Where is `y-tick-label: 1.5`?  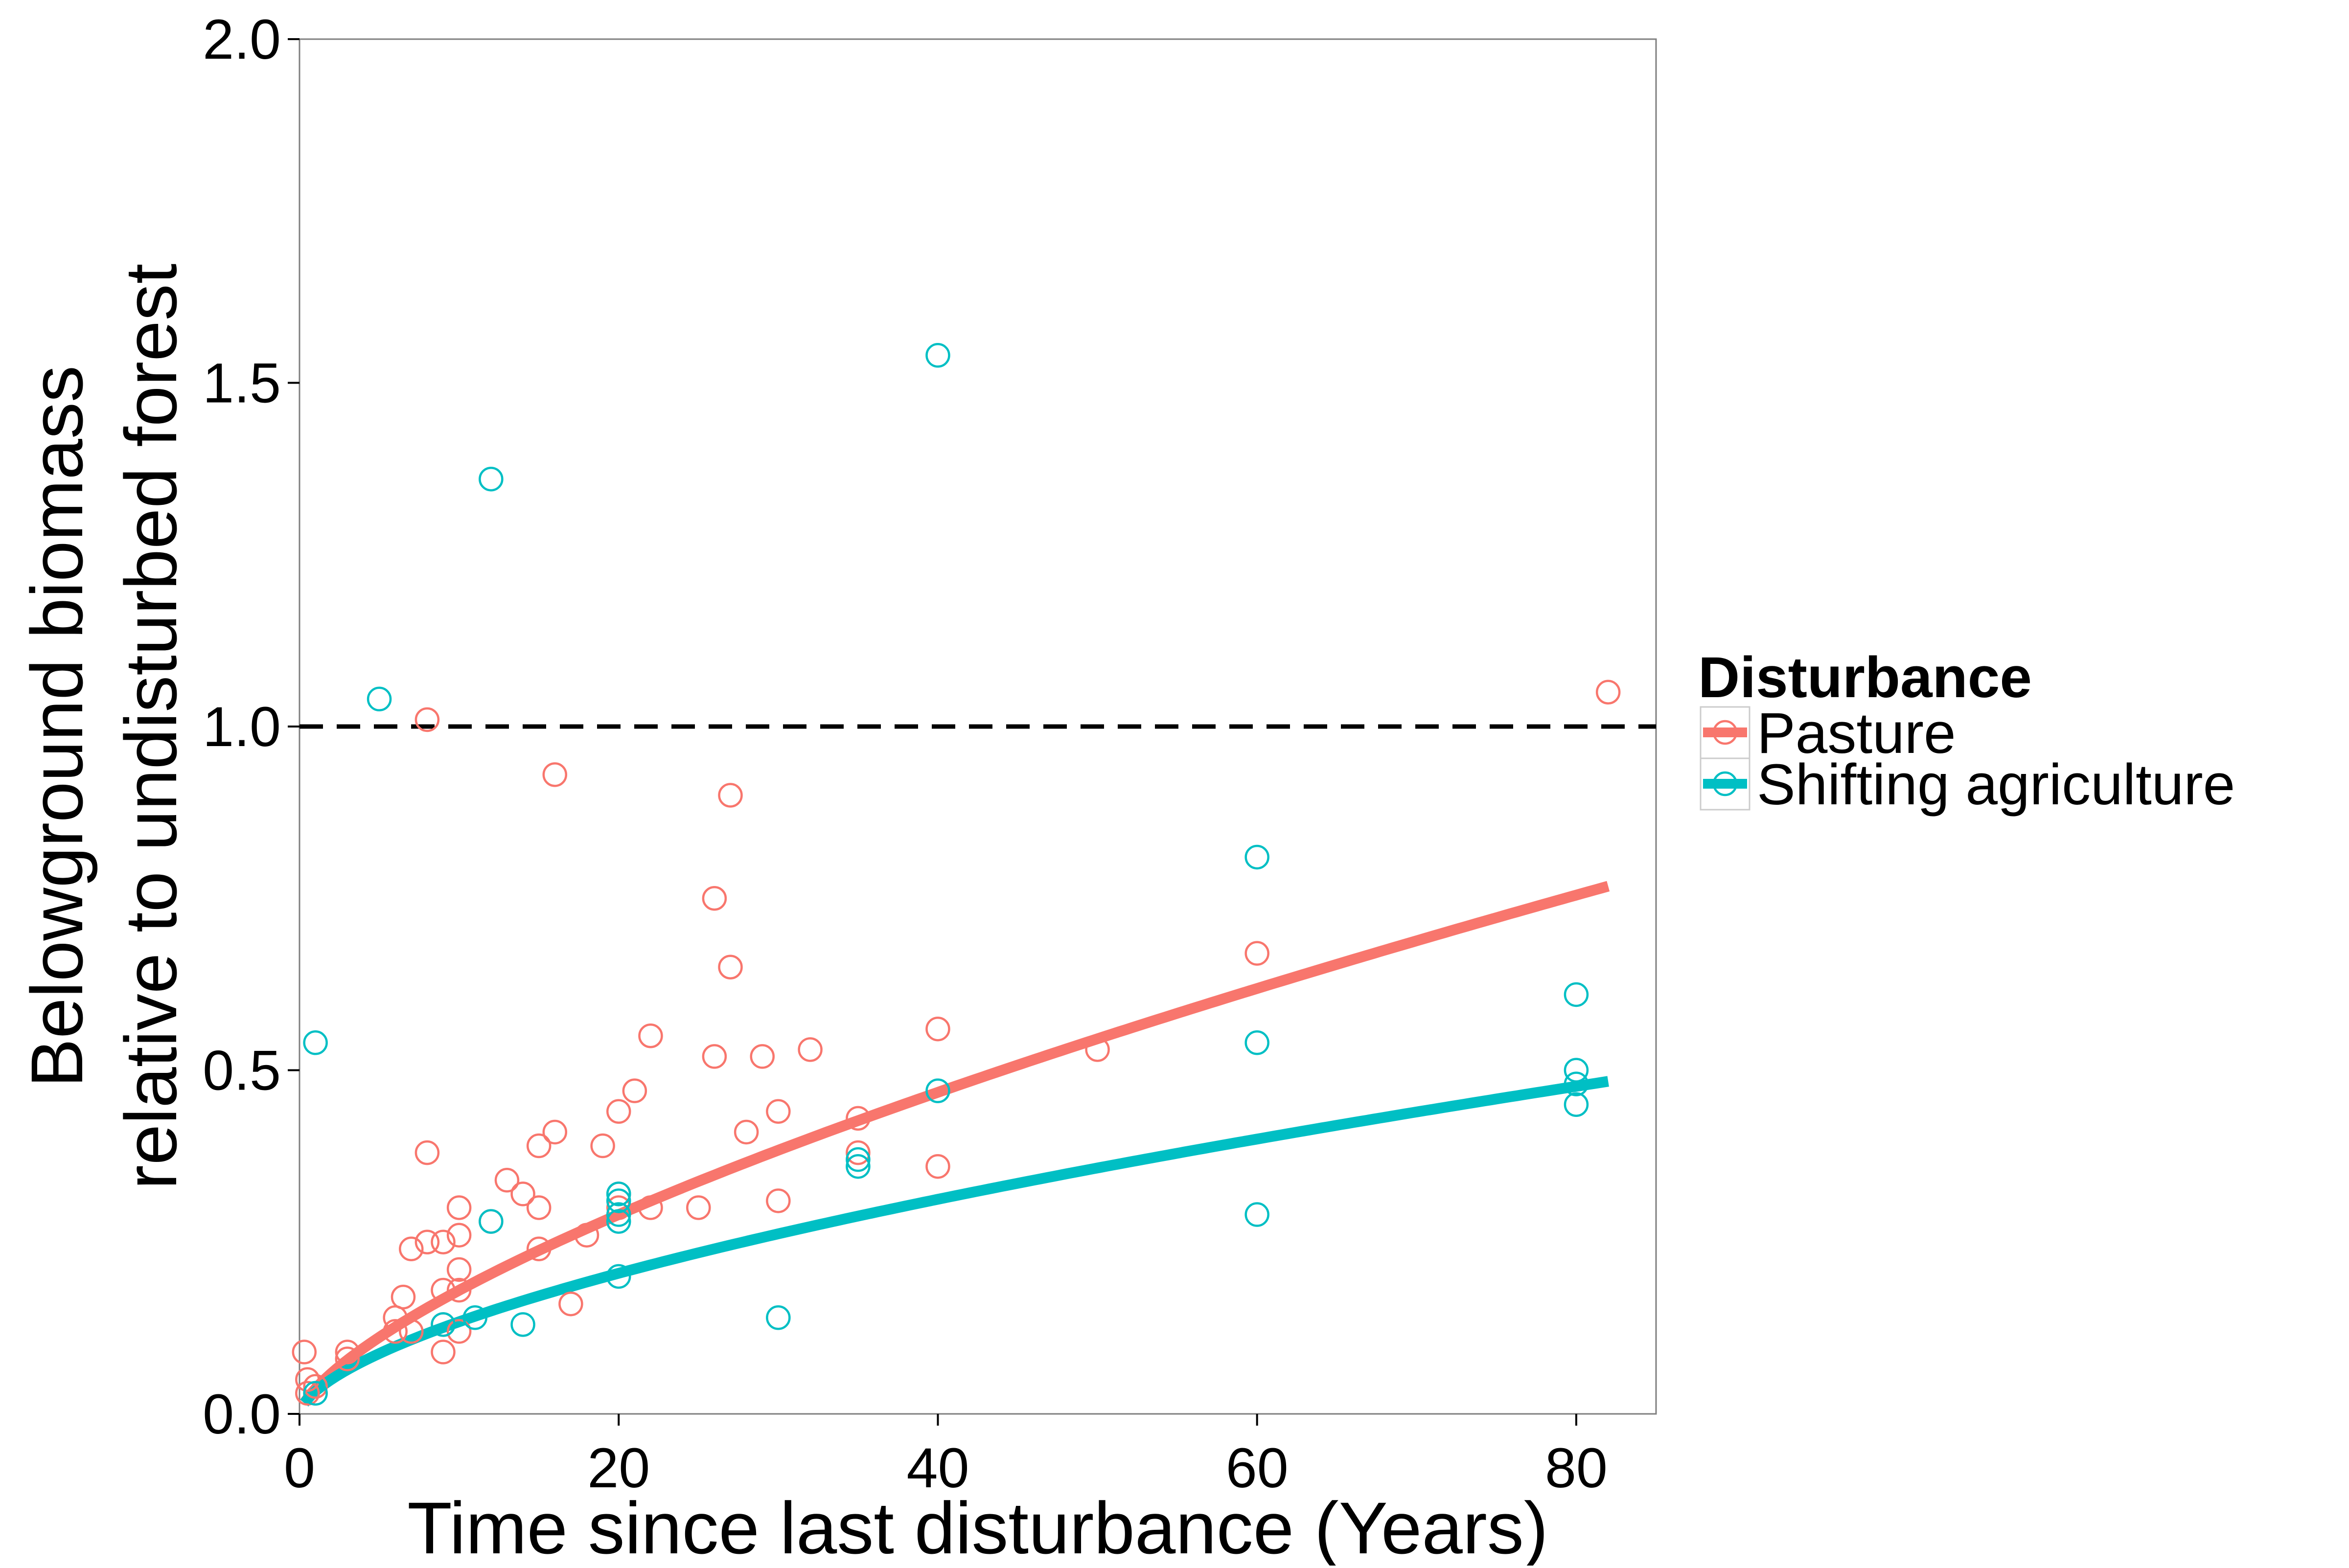
y-tick-label: 1.5 is located at coordinates (242, 384).